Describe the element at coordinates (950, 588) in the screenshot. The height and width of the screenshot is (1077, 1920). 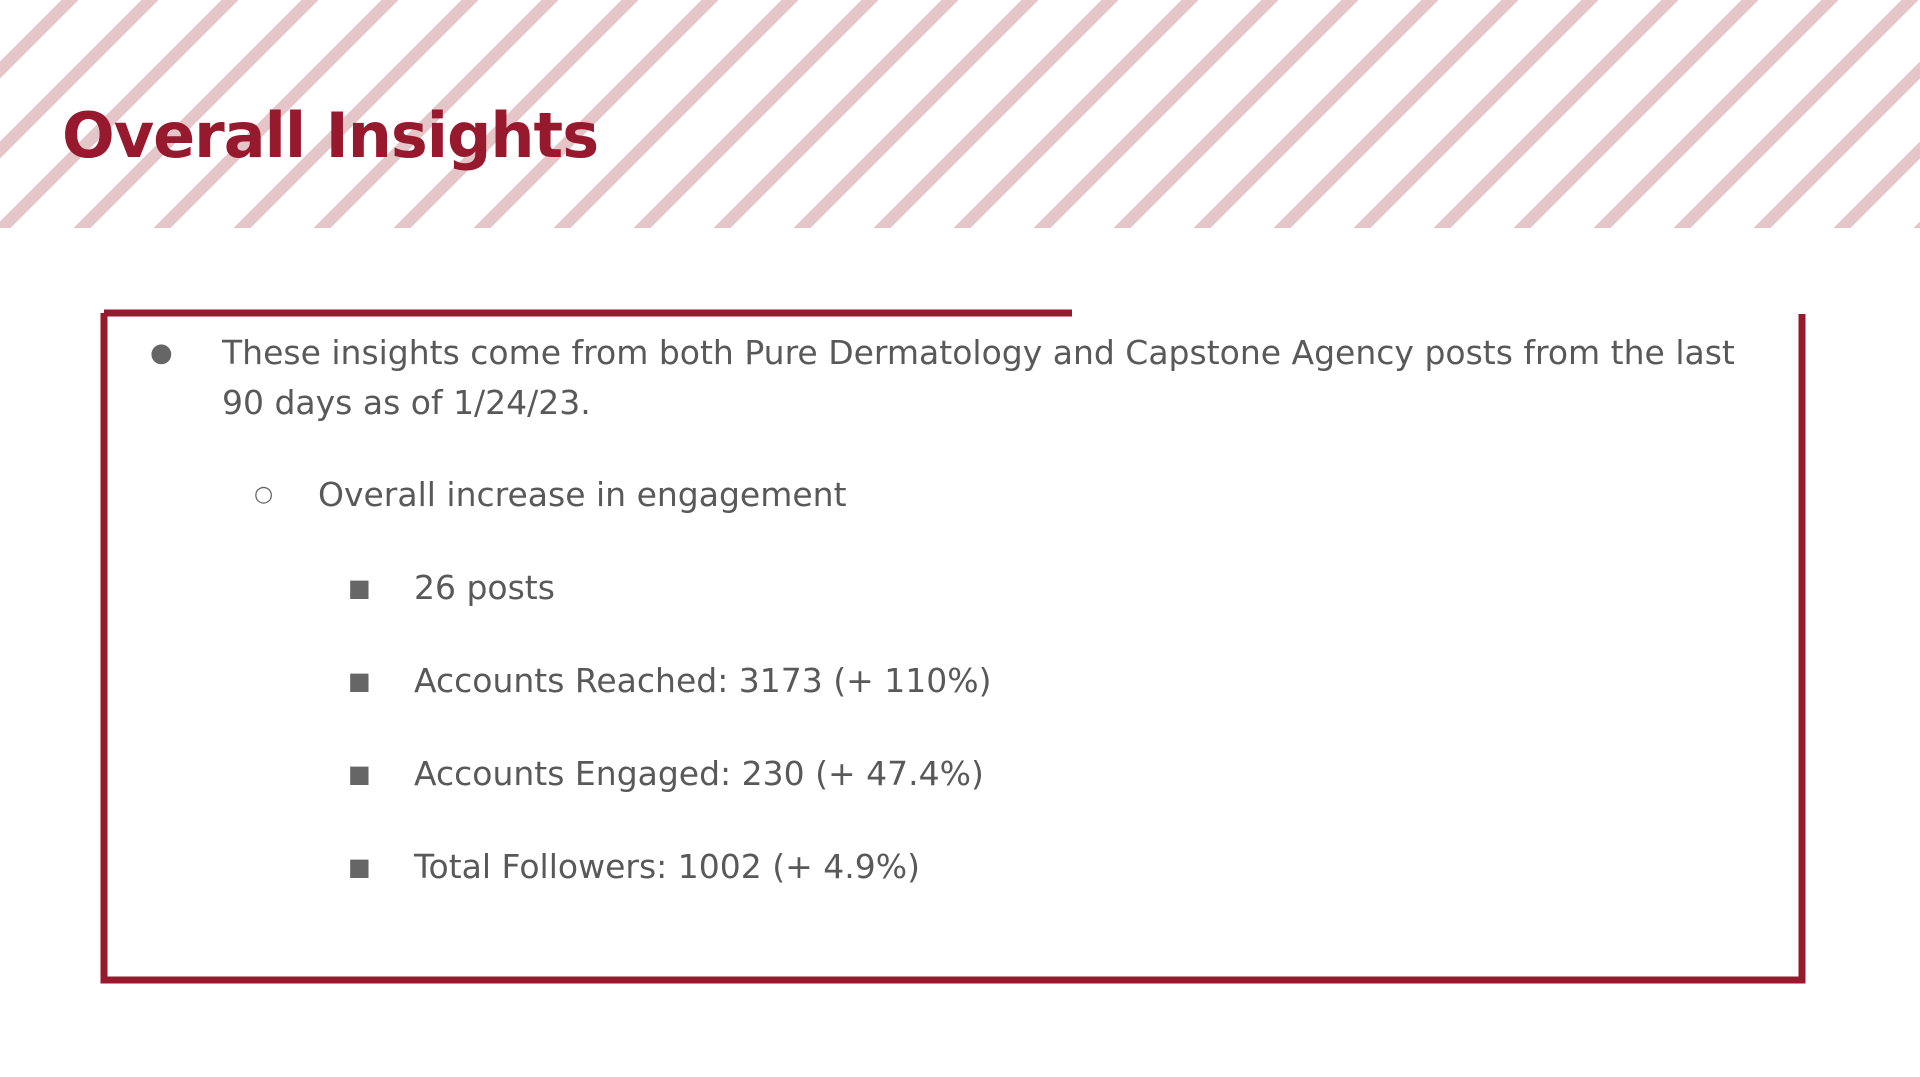
I see `list-item-stat: ■ 26 posts` at that location.